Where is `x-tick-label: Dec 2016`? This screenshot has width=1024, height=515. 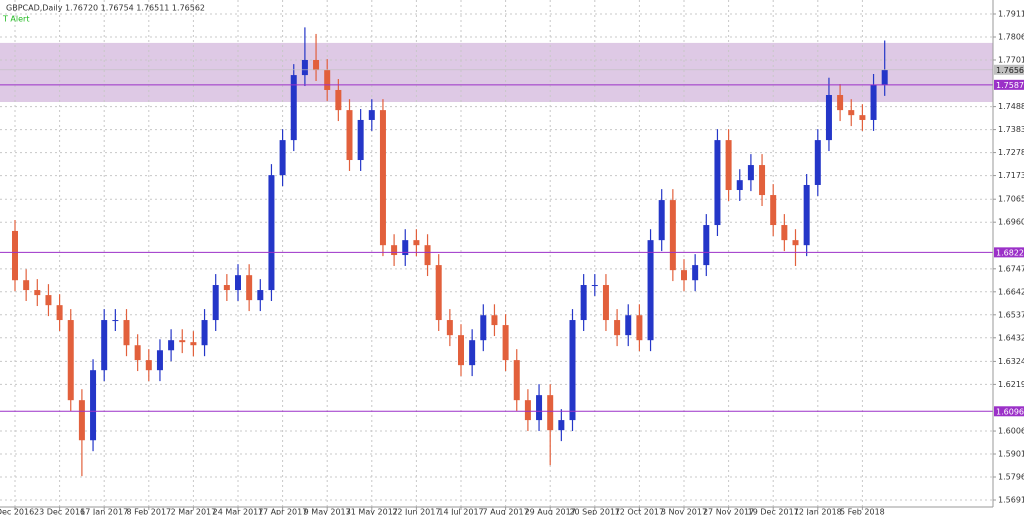
x-tick-label: Dec 2016 is located at coordinates (17, 511).